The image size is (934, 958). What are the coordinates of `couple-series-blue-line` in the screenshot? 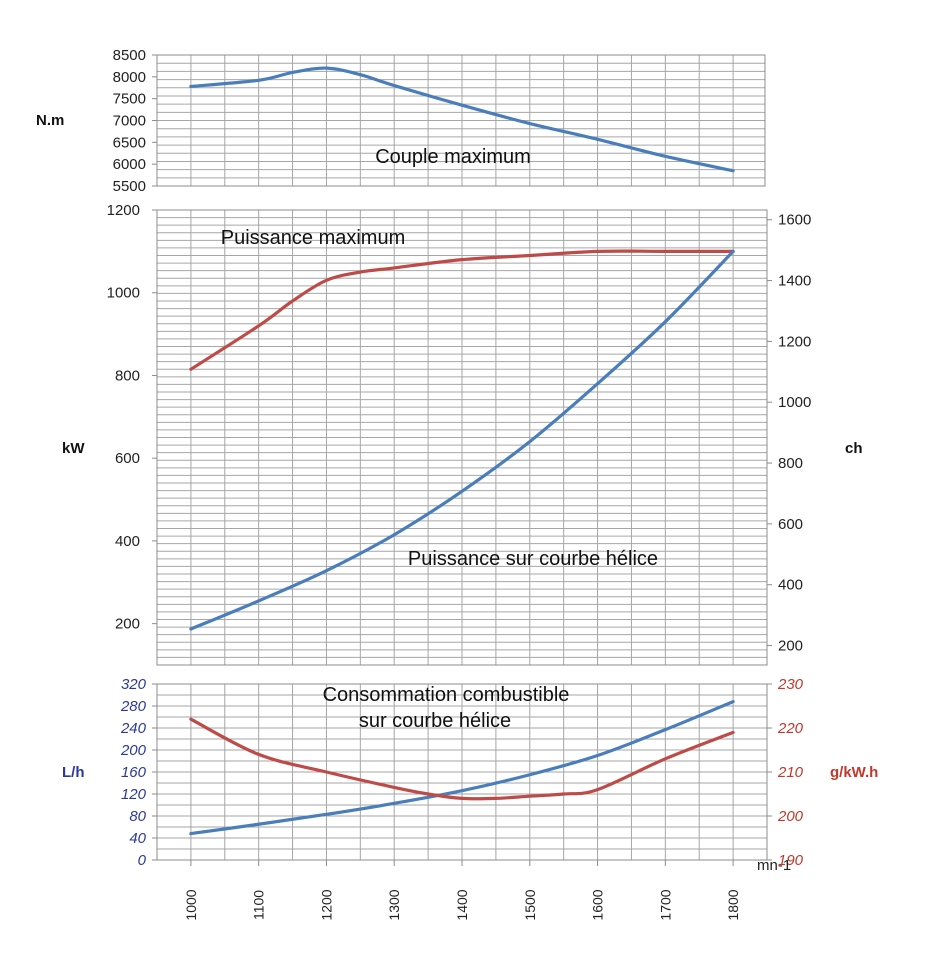 It's located at (462, 119).